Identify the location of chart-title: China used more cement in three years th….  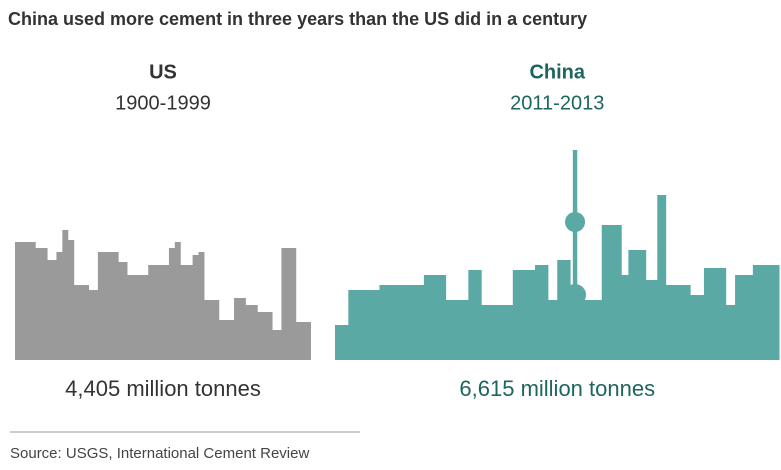
(297, 19).